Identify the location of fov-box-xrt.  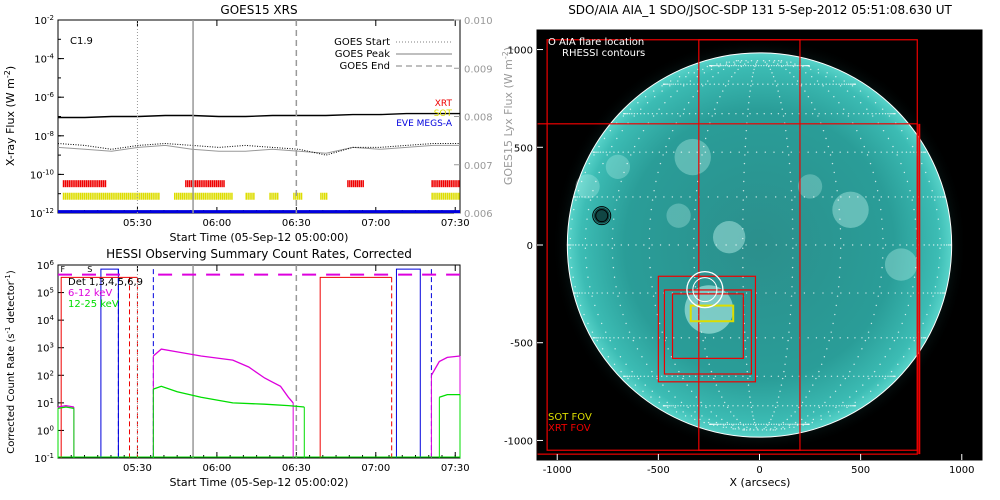
(707, 326).